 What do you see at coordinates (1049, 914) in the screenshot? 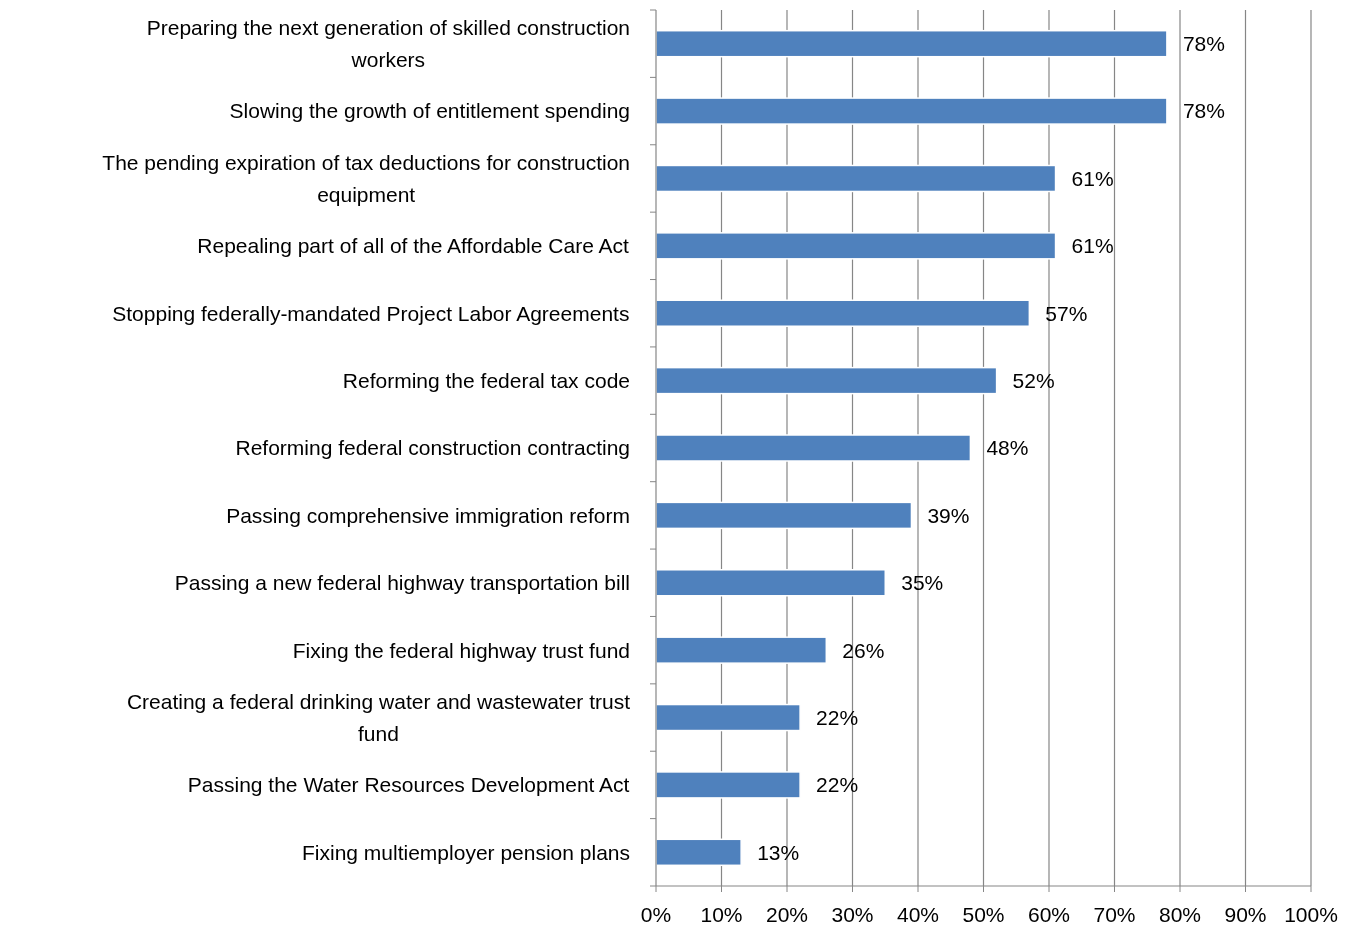
I see `x-tick-label: 60%` at bounding box center [1049, 914].